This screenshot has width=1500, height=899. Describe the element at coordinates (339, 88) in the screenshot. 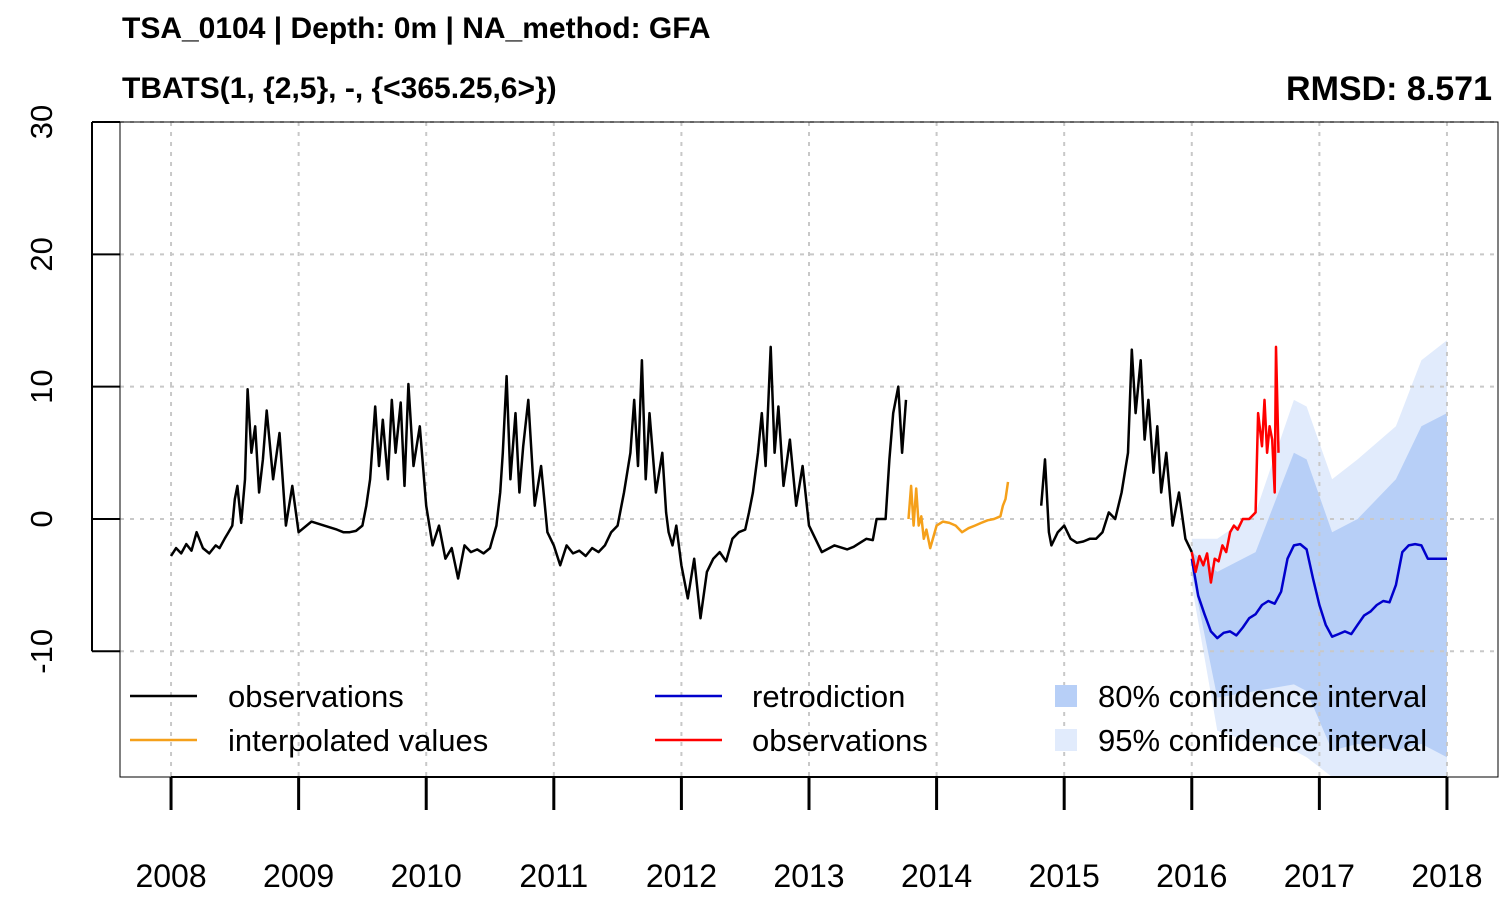

I see `chart-subtitle: TBATS(1, {2,5}, -, {<365.25,6>})` at that location.